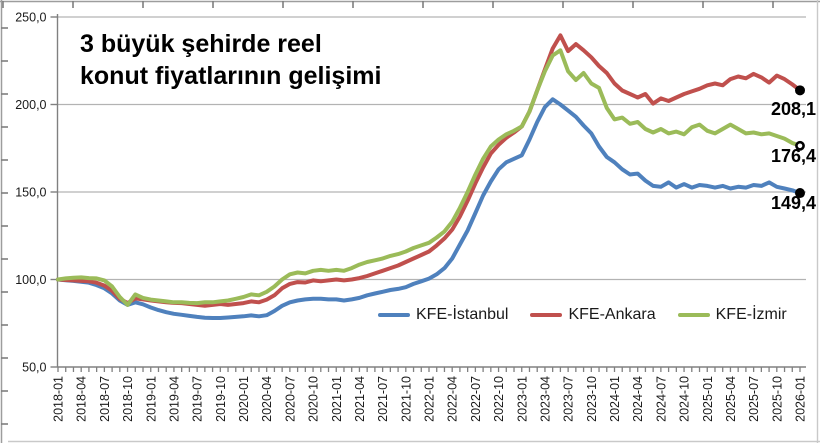 The height and width of the screenshot is (443, 820). Describe the element at coordinates (754, 399) in the screenshot. I see `svg-text: 2025-07` at that location.